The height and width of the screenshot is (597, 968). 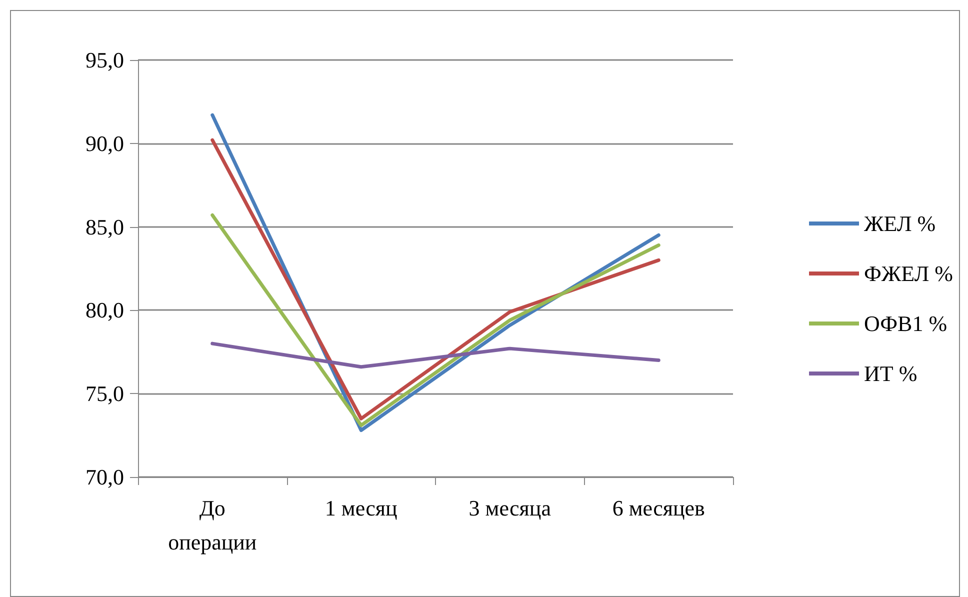 I want to click on x-tick-label: 3 месяца, so click(x=510, y=508).